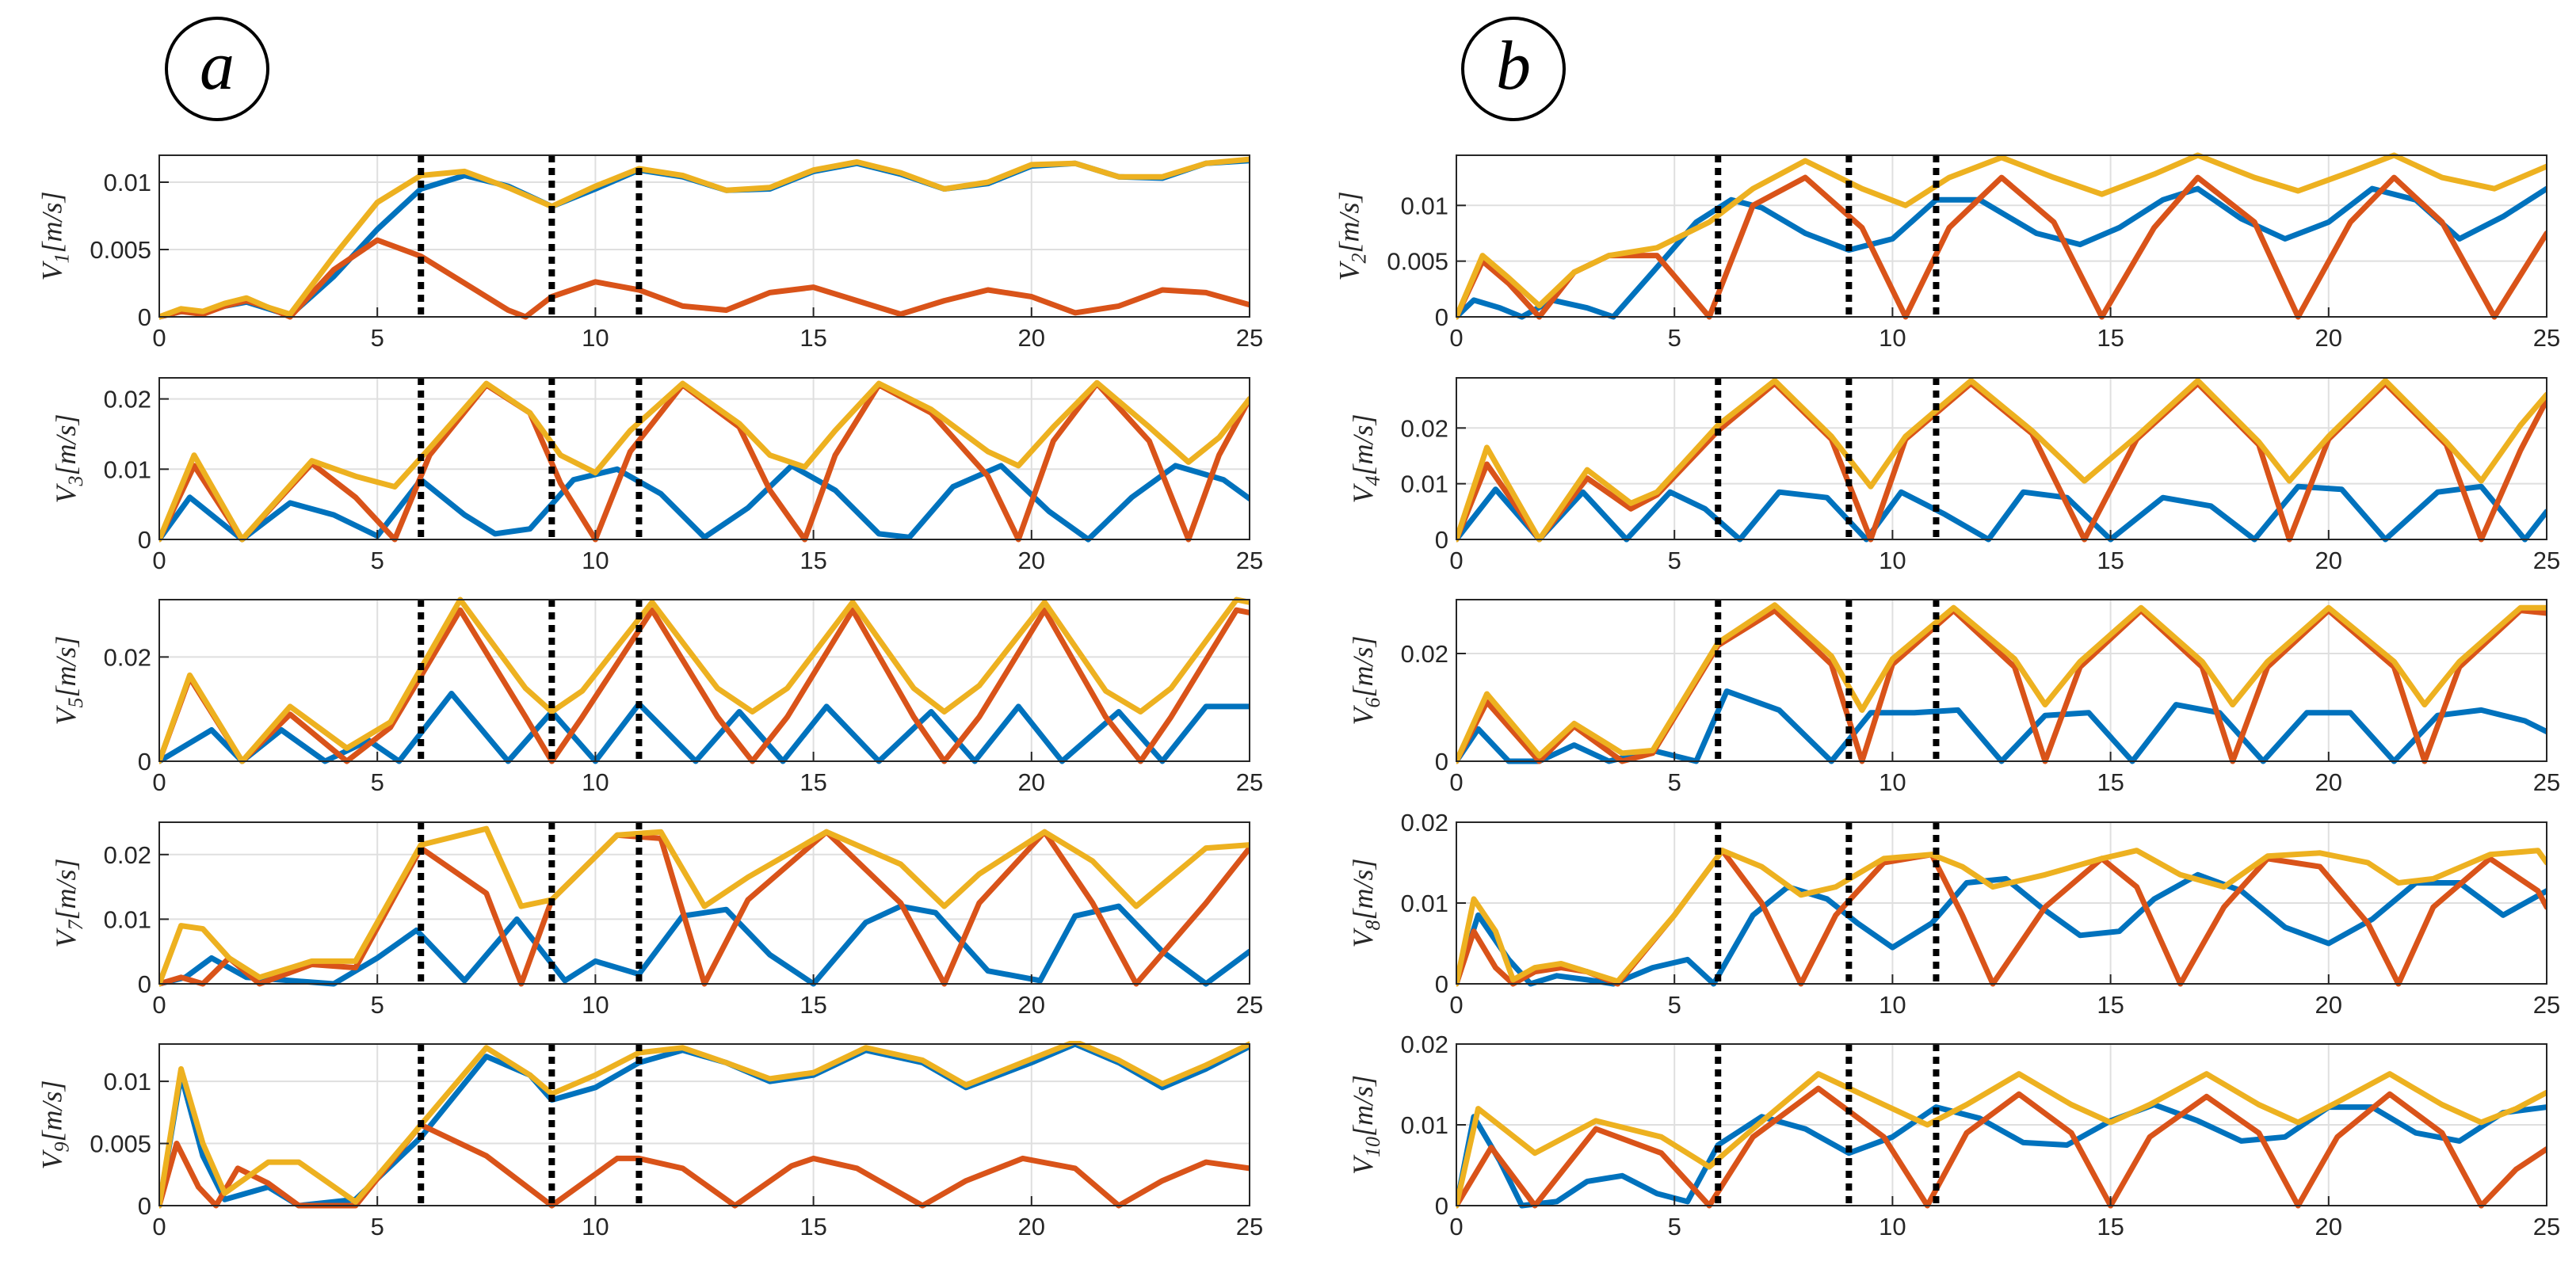  I want to click on series-orange-line, so click(2001, 1147).